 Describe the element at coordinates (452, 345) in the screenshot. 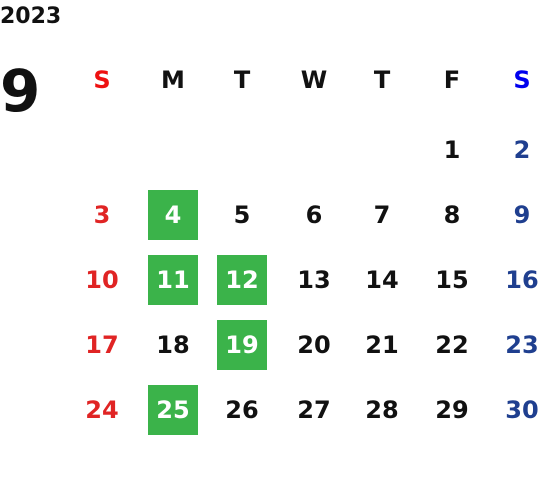

I see `day: 22` at that location.